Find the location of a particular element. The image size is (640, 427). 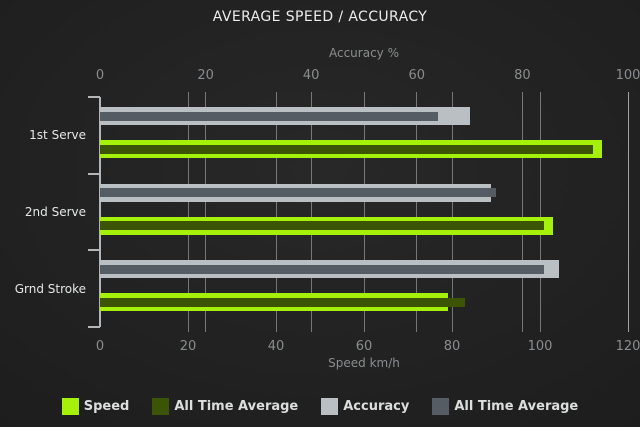

legend-item-speed-0: Speed is located at coordinates (95, 406).